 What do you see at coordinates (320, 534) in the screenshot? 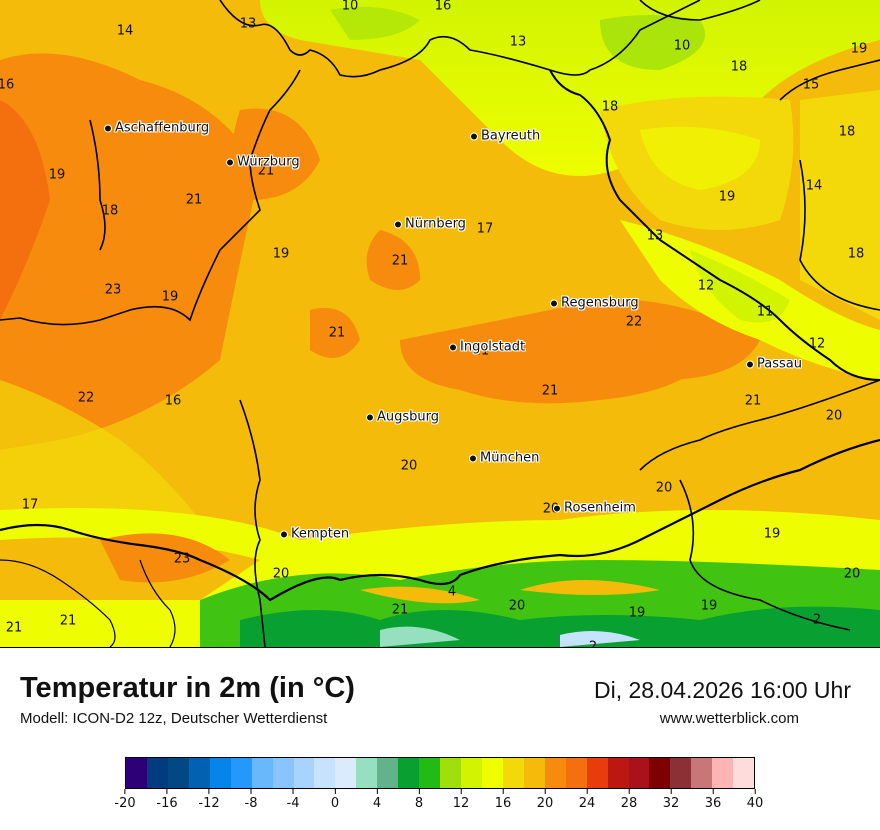
I see `city-name: Kempten` at bounding box center [320, 534].